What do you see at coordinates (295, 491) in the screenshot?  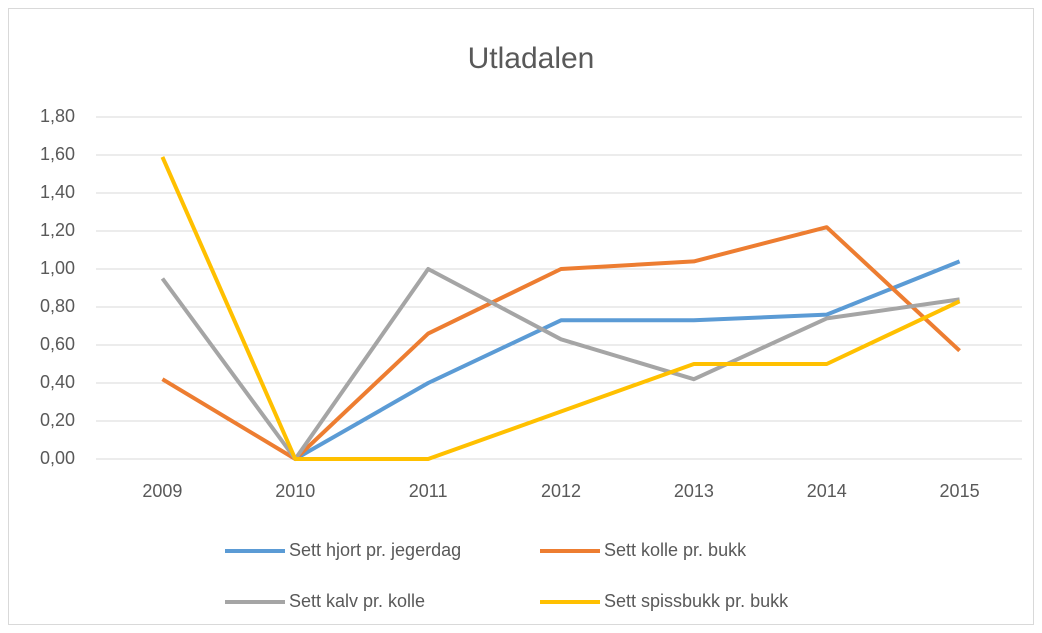 I see `x-tick-label: 2010` at bounding box center [295, 491].